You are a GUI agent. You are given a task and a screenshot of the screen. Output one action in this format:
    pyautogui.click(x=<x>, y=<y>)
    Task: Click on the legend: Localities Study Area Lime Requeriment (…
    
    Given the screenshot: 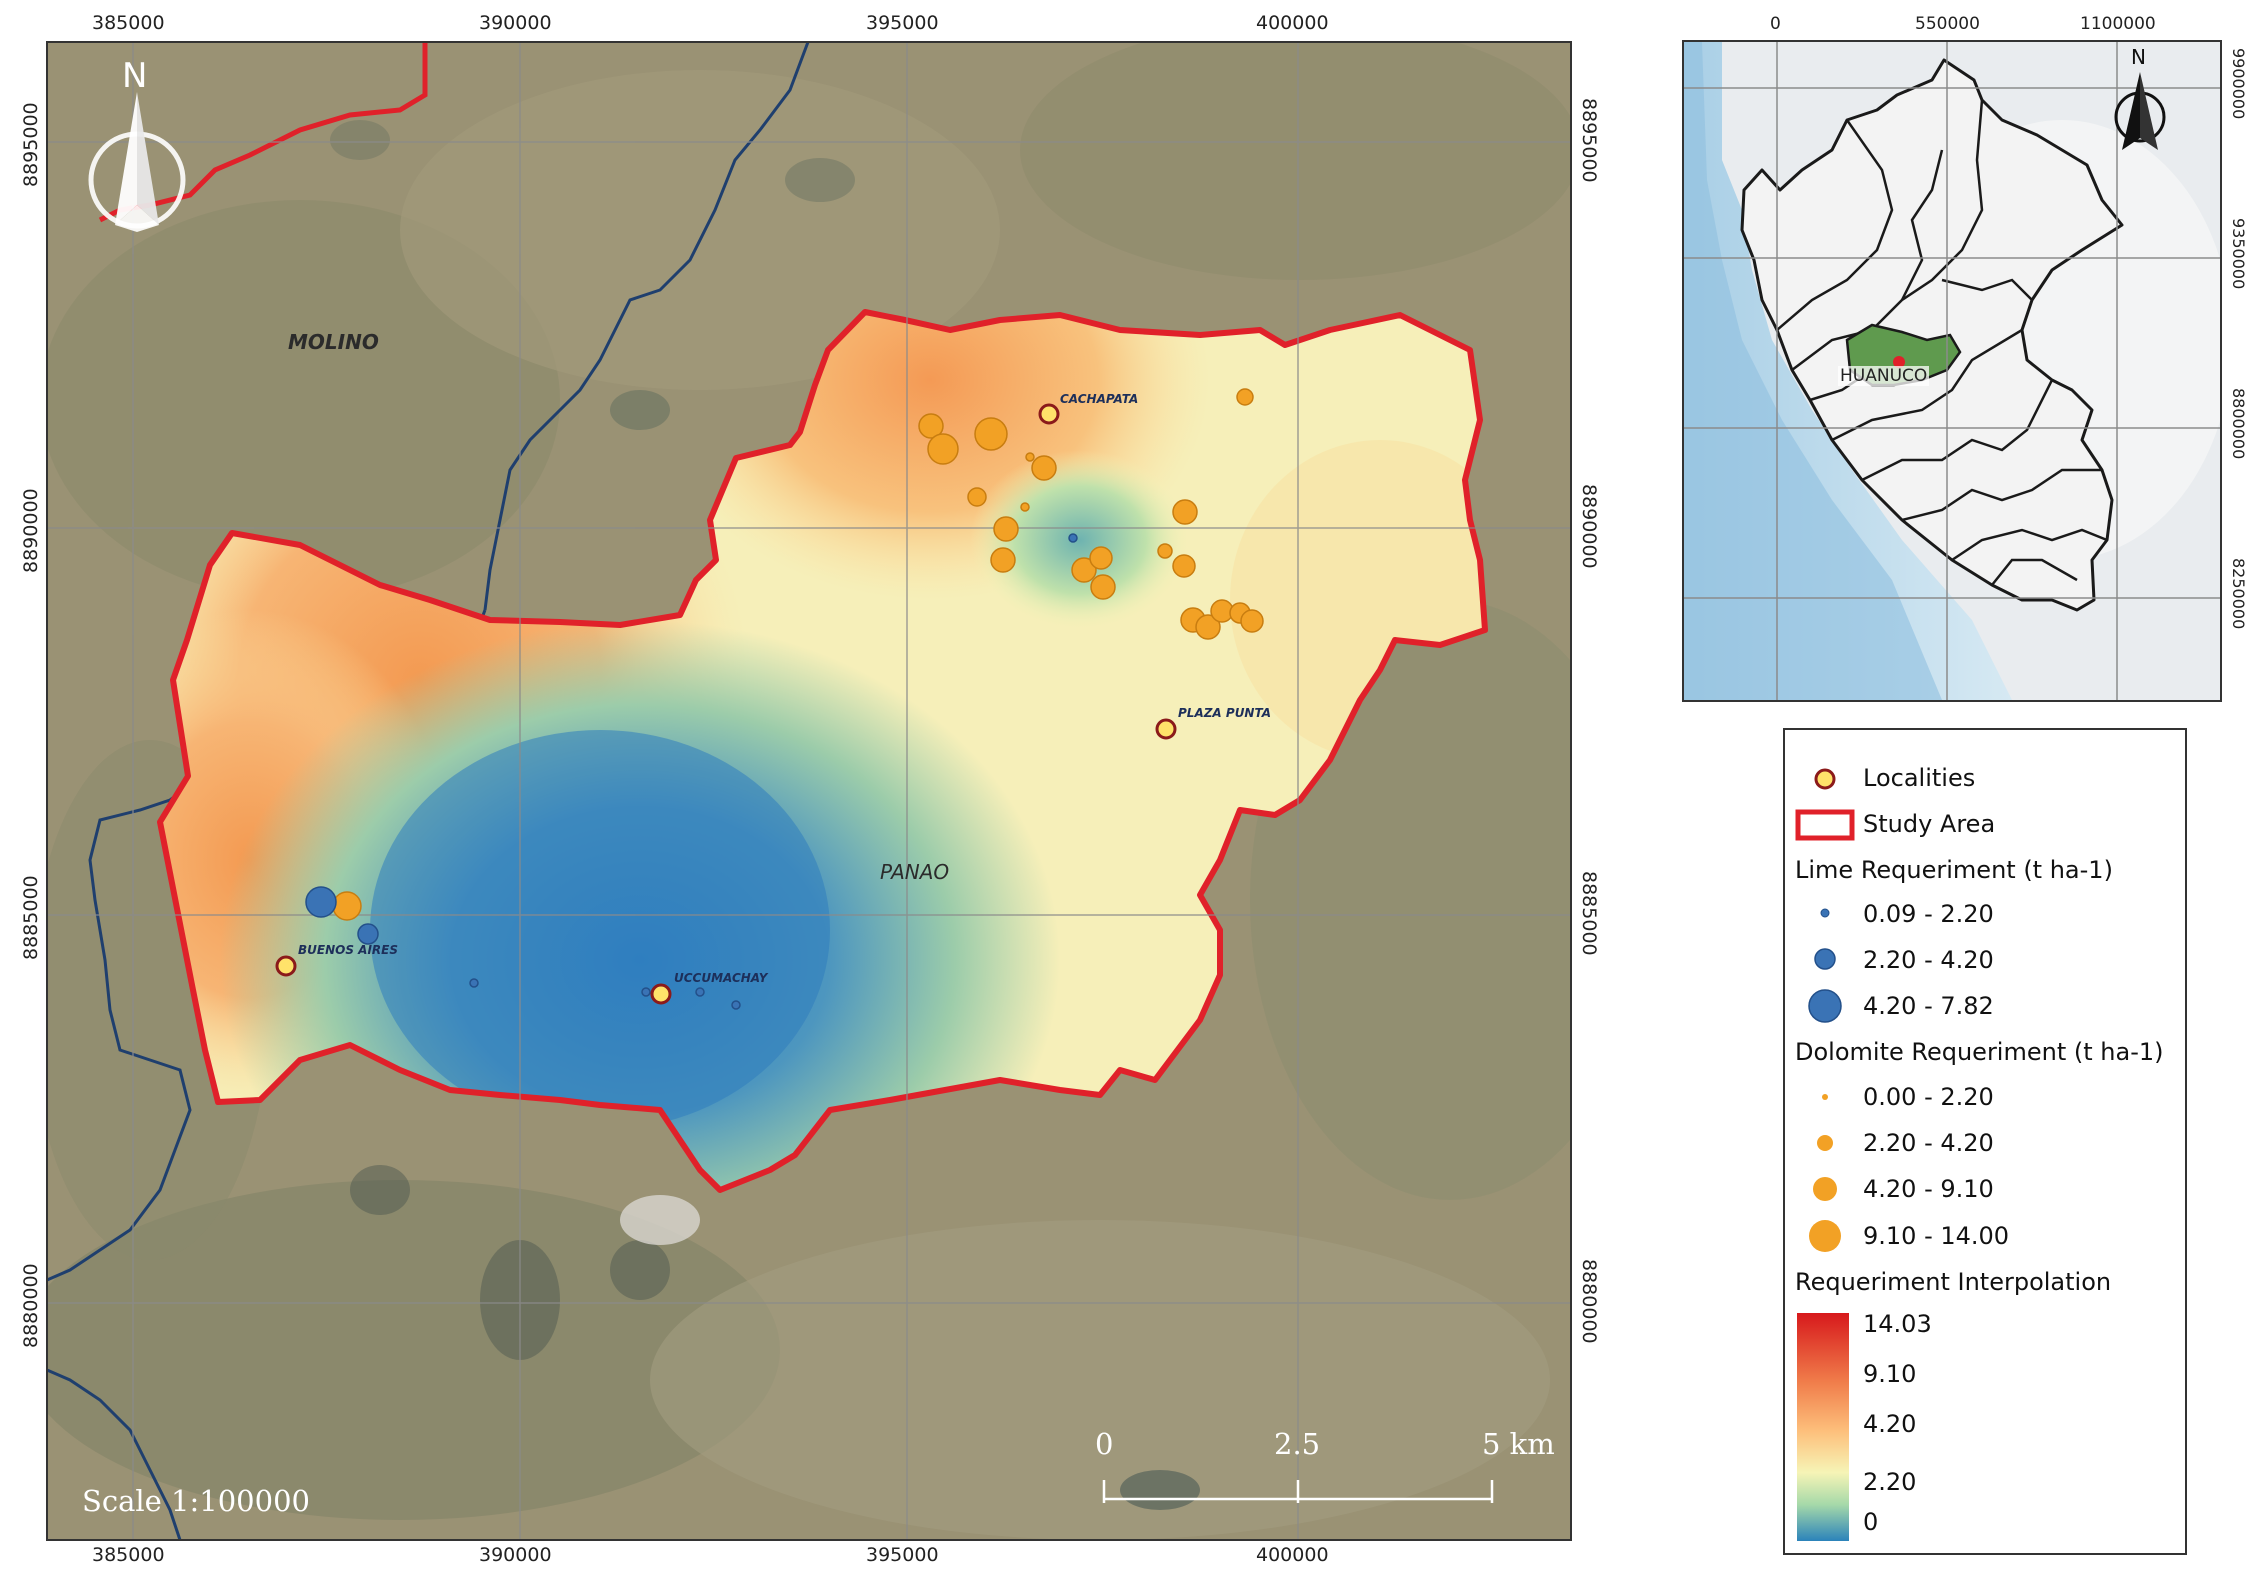 What is the action you would take?
    pyautogui.click(x=1985, y=1141)
    